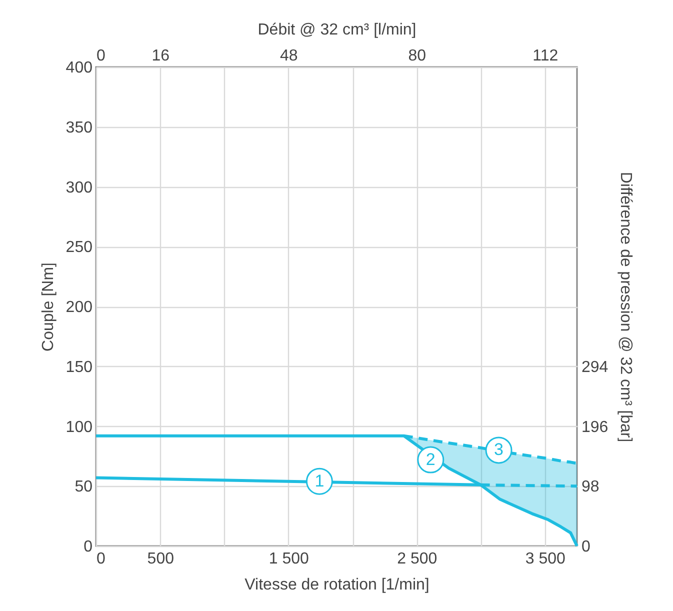 Image resolution: width=673 pixels, height=611 pixels. I want to click on y-tick-label: 200, so click(79, 307).